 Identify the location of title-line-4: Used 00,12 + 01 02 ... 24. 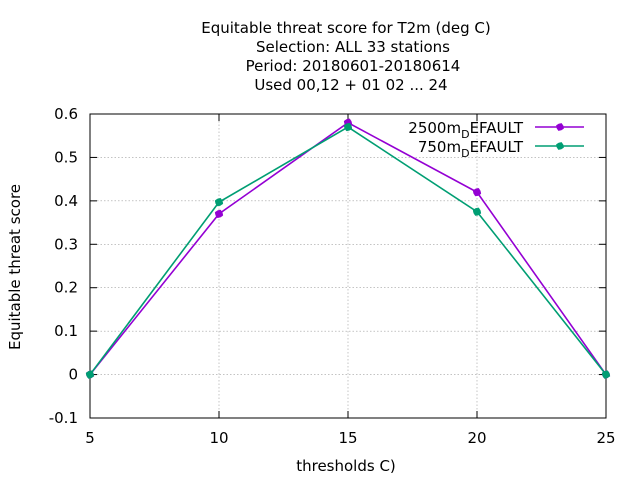
(350, 85).